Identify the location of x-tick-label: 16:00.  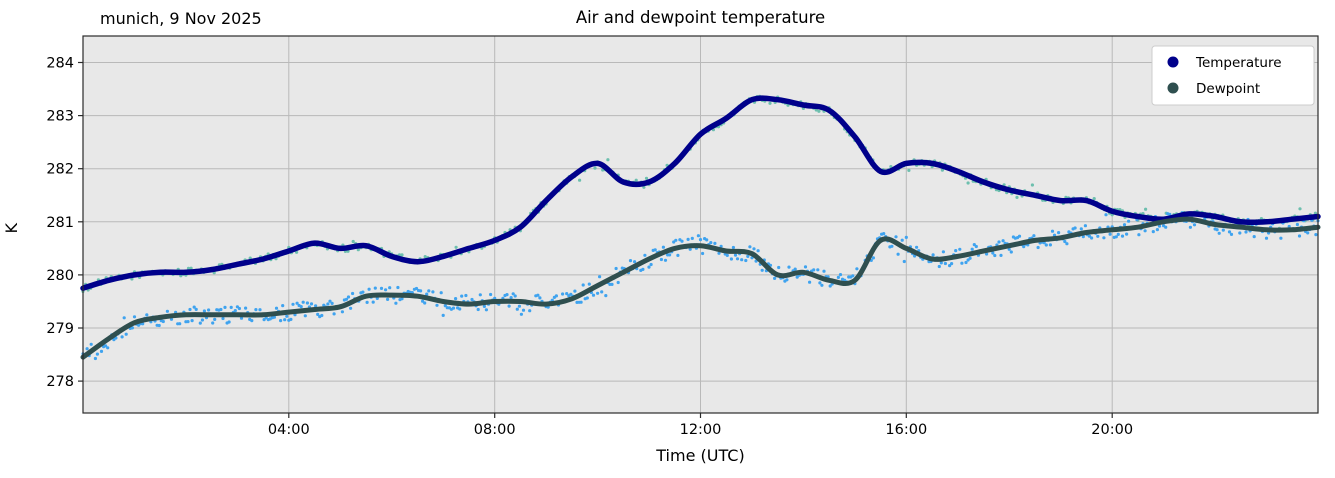
(906, 430).